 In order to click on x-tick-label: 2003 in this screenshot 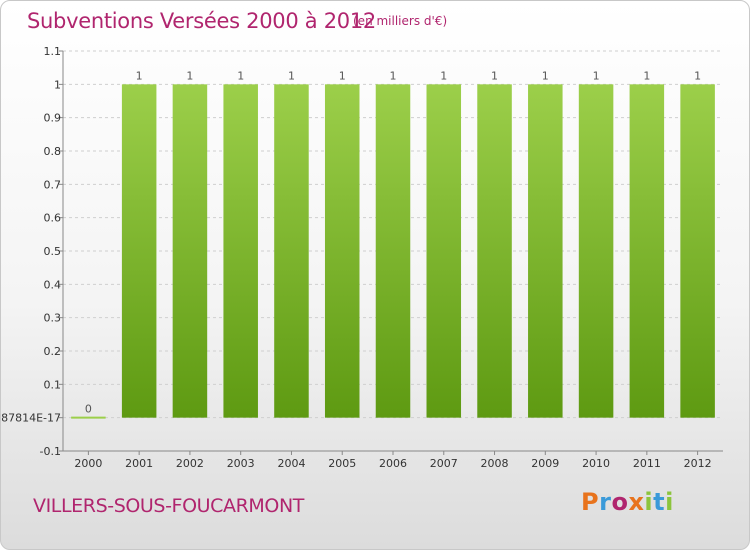, I will do `click(241, 463)`.